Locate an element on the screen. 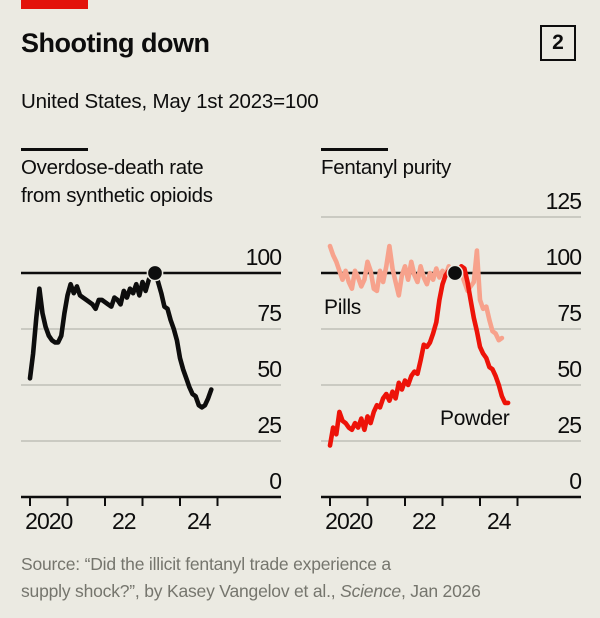 The width and height of the screenshot is (600, 618). right-panel-title-line1: Fentanyl purity is located at coordinates (386, 167).